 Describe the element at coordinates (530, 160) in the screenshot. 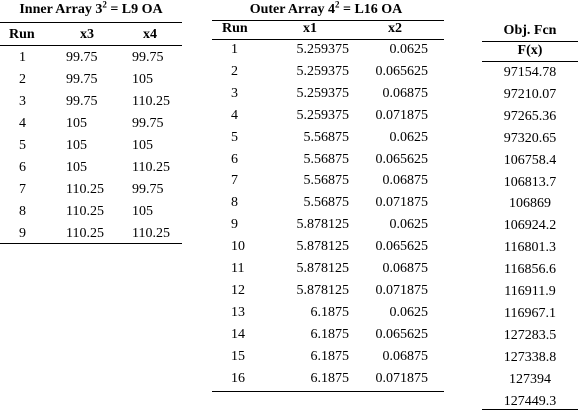

I see `value-cell: 106758.4` at that location.